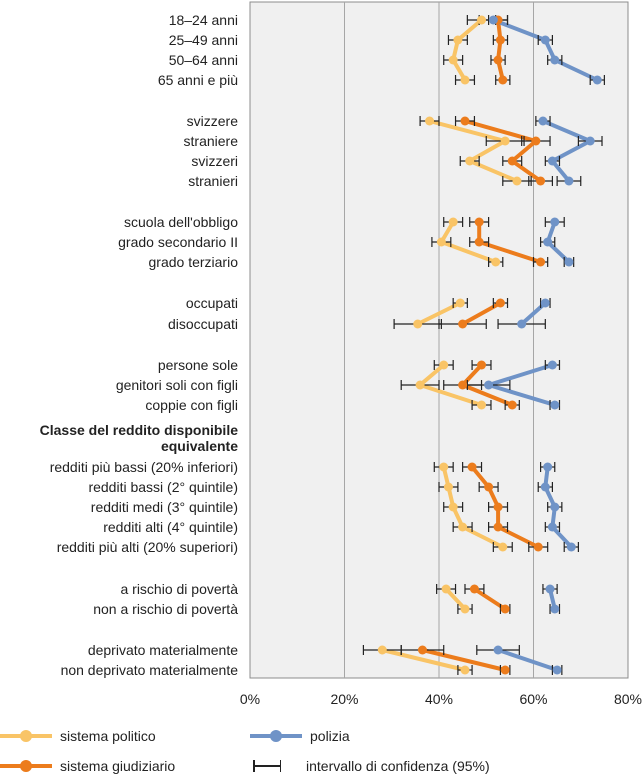  Describe the element at coordinates (276, 736) in the screenshot. I see `legend-swatch-polizia` at that location.